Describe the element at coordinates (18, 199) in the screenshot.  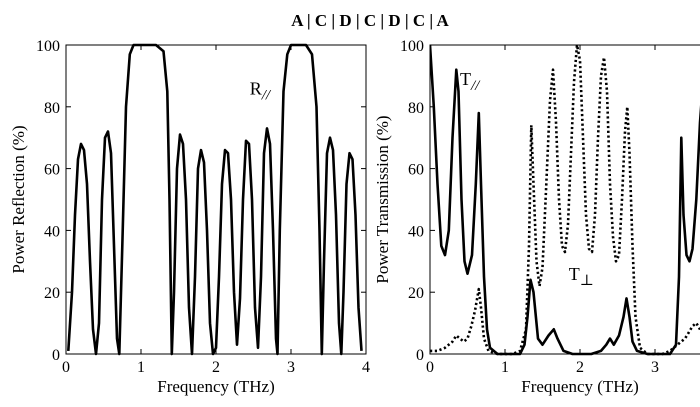
I see `y-axis-label: Power Reflection (%)` at that location.